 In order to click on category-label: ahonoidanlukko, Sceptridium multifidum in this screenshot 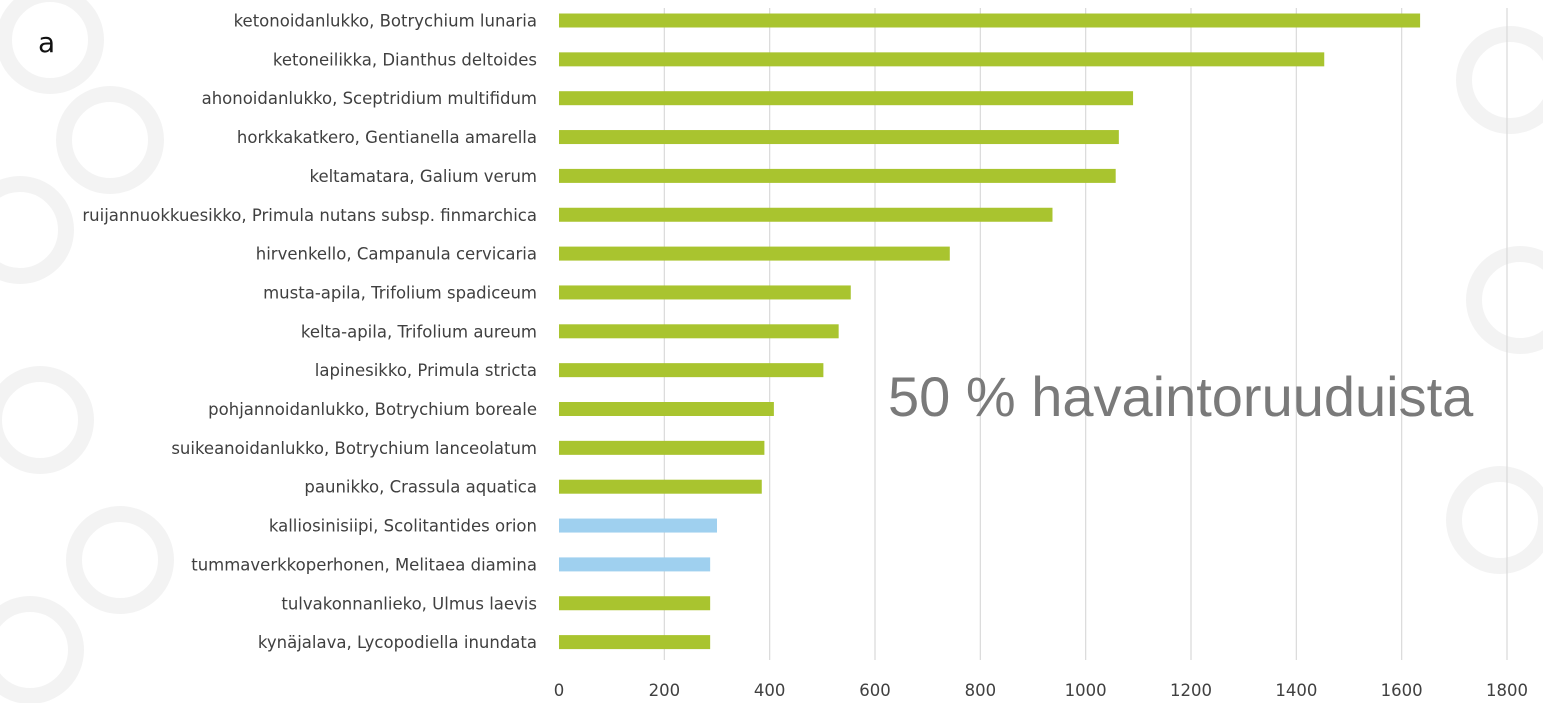, I will do `click(369, 98)`.